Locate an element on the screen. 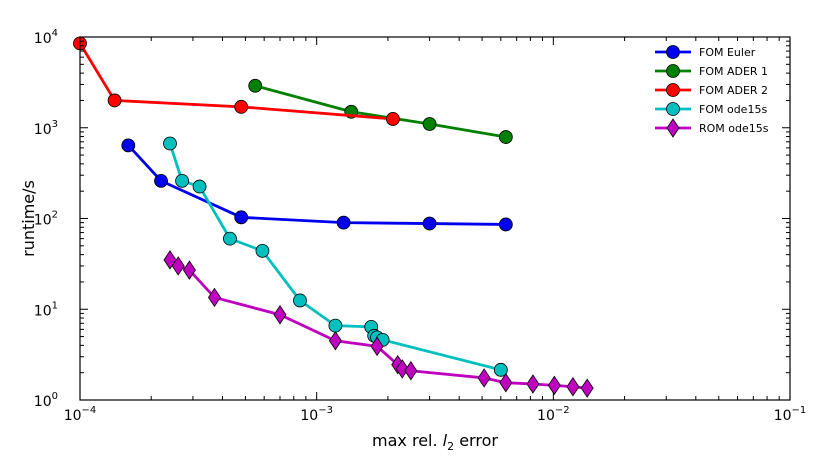 The height and width of the screenshot is (475, 830). series-fom-euler is located at coordinates (317, 185).